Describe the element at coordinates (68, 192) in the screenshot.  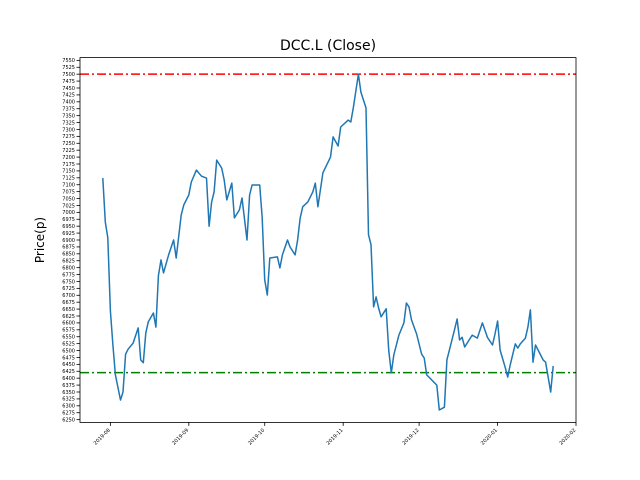
I see `y-tick-label: 7075` at that location.